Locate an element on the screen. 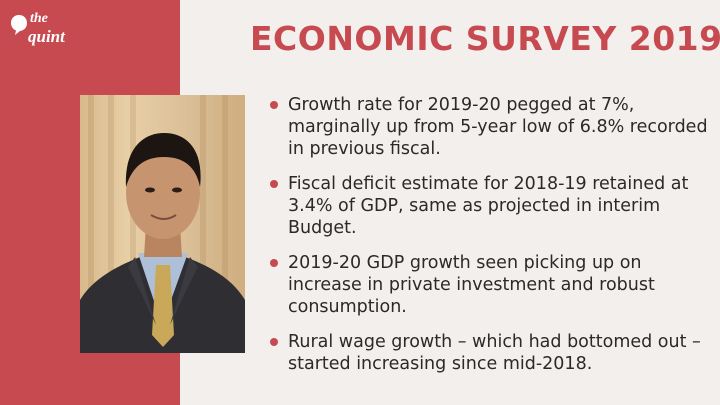 The height and width of the screenshot is (405, 720). portrait-photo is located at coordinates (162, 224).